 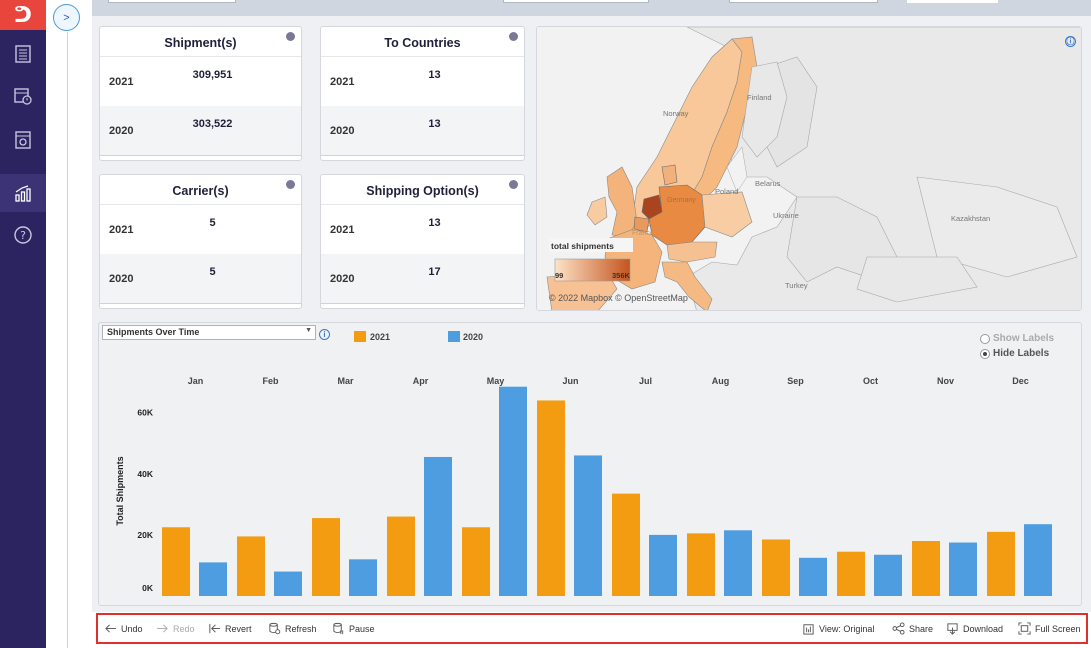 What do you see at coordinates (123, 628) in the screenshot?
I see `undo-button: Undo` at bounding box center [123, 628].